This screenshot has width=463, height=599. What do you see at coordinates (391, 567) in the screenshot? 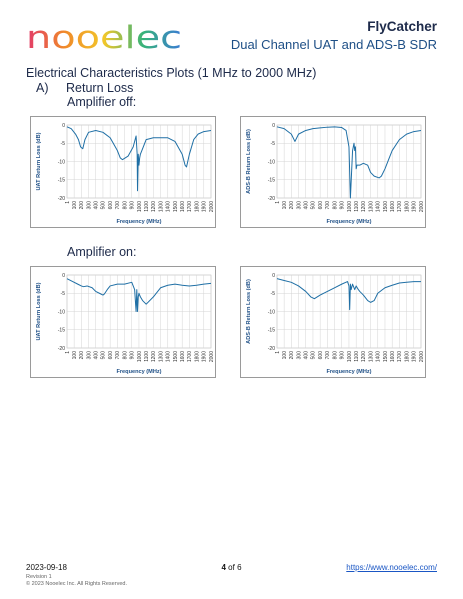
I see `website-link: https://www.nooelec.com/` at bounding box center [391, 567].